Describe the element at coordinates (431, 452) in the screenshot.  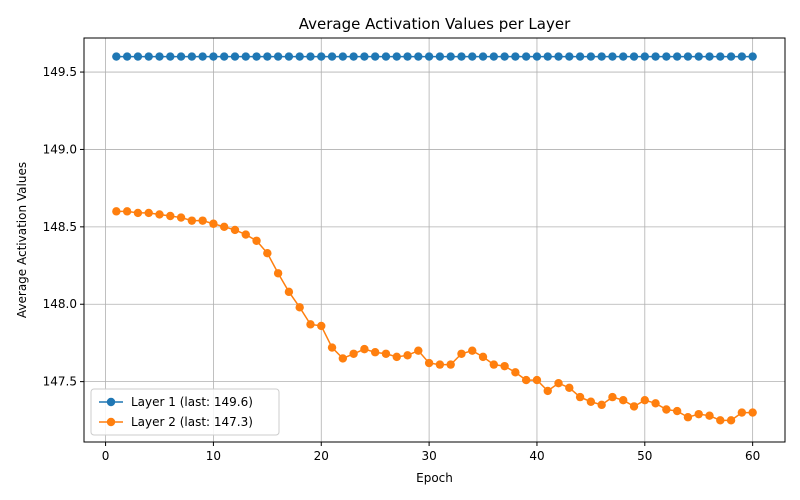
I see `x-axis: 0 10 20 30 40 50 60` at that location.